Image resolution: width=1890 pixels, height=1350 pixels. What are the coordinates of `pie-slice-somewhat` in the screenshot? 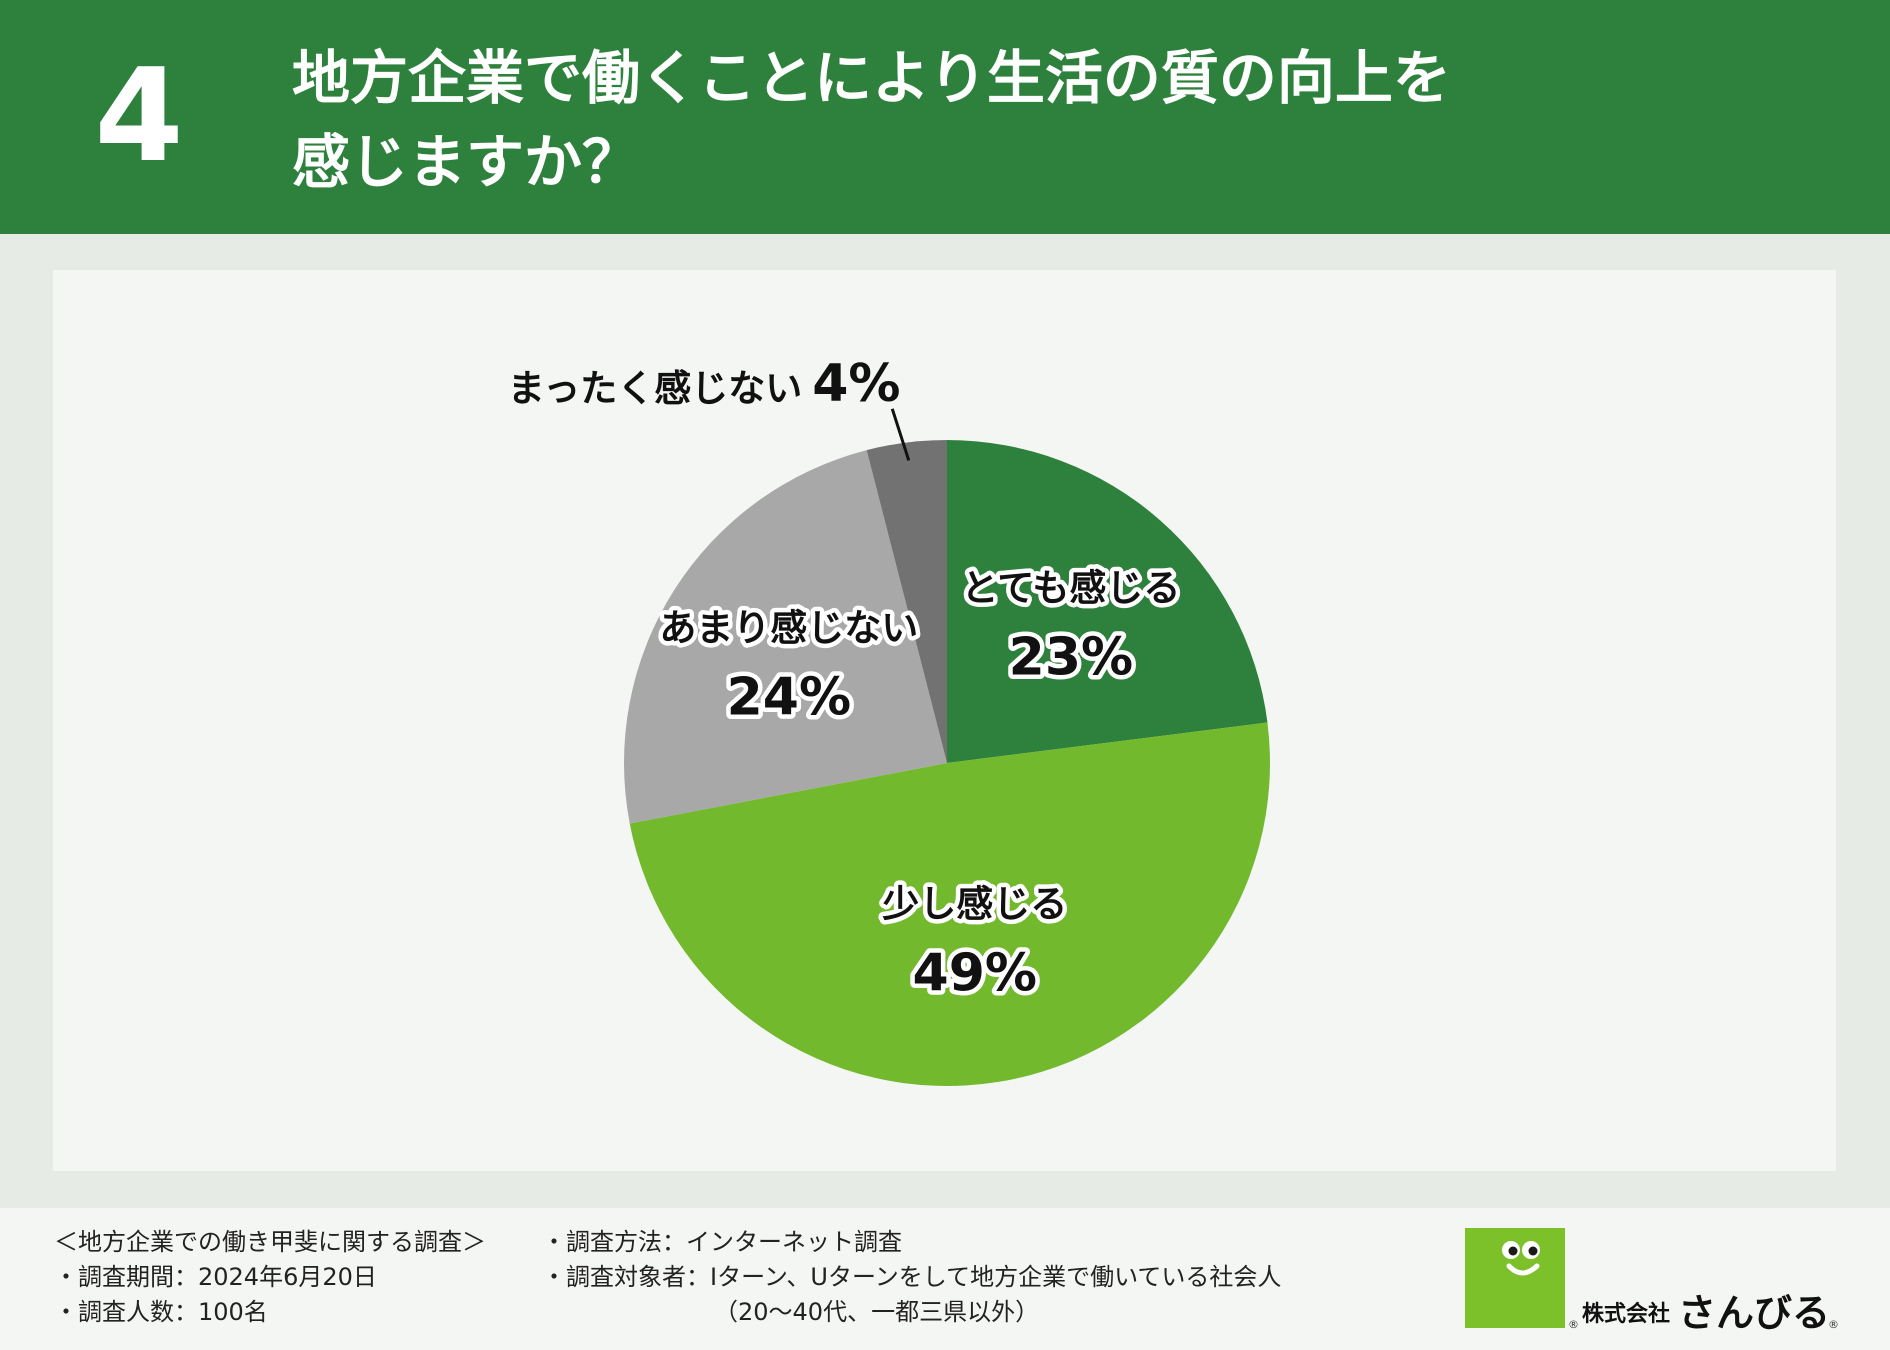 It's located at (949, 904).